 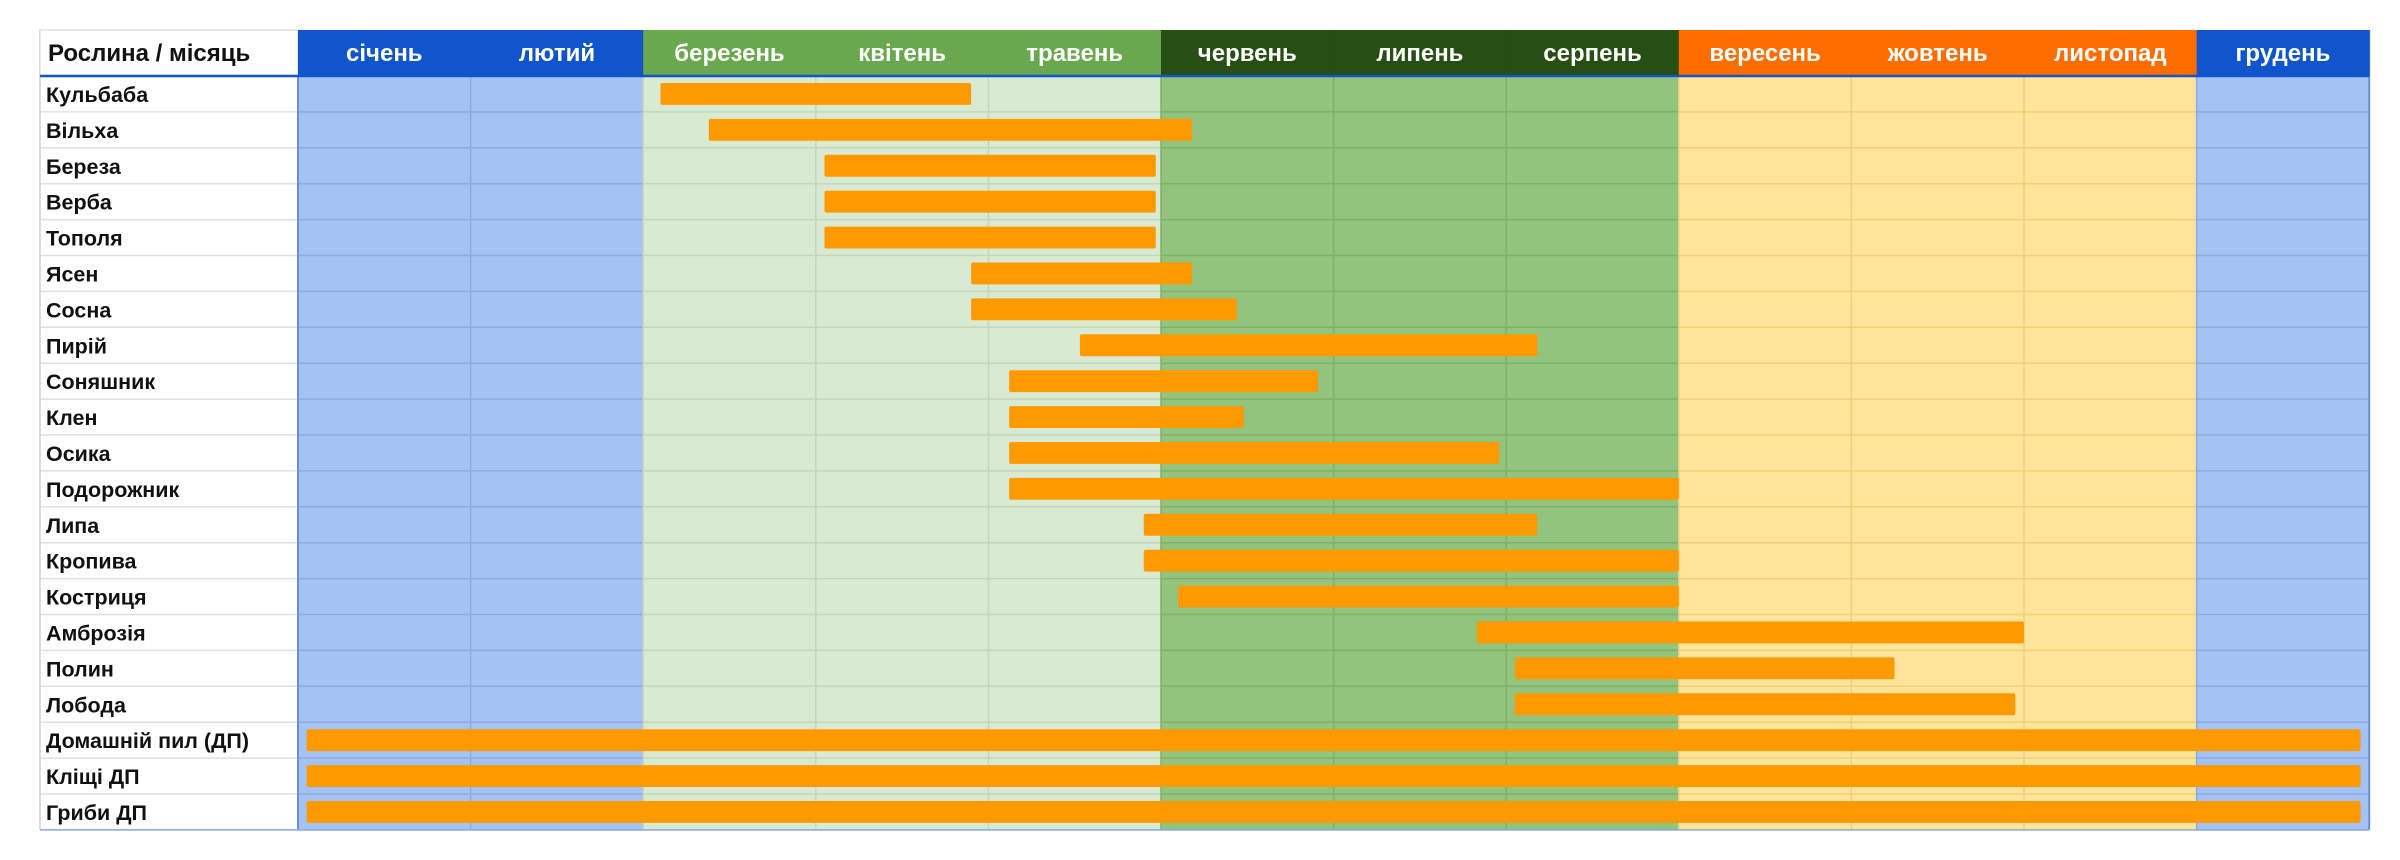 I want to click on plant-label: Пирій, so click(x=76, y=346).